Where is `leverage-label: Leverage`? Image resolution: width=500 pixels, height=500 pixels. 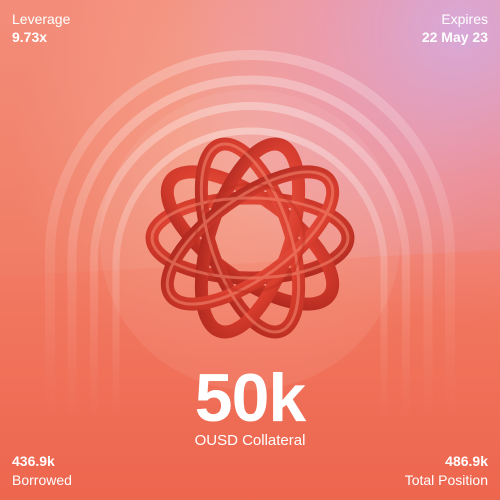 leverage-label: Leverage is located at coordinates (41, 19).